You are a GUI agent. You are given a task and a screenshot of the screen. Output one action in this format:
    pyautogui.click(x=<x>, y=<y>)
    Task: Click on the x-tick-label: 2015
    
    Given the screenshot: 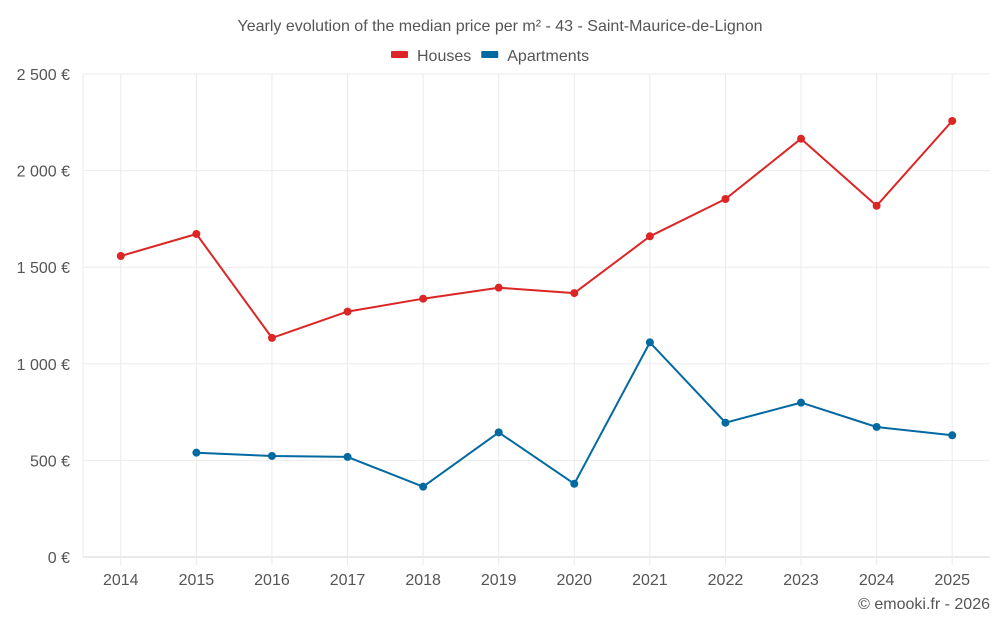 What is the action you would take?
    pyautogui.click(x=197, y=580)
    